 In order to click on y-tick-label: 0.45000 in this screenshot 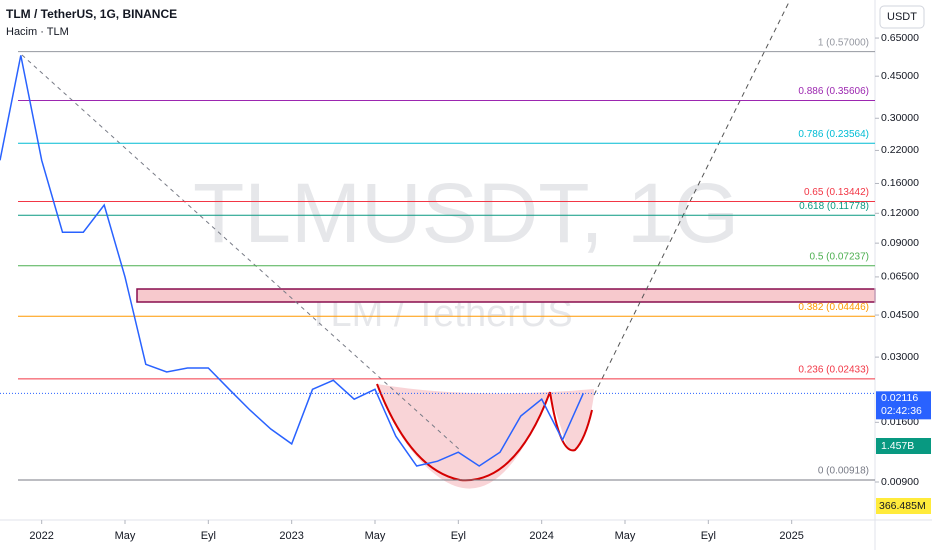, I will do `click(900, 76)`.